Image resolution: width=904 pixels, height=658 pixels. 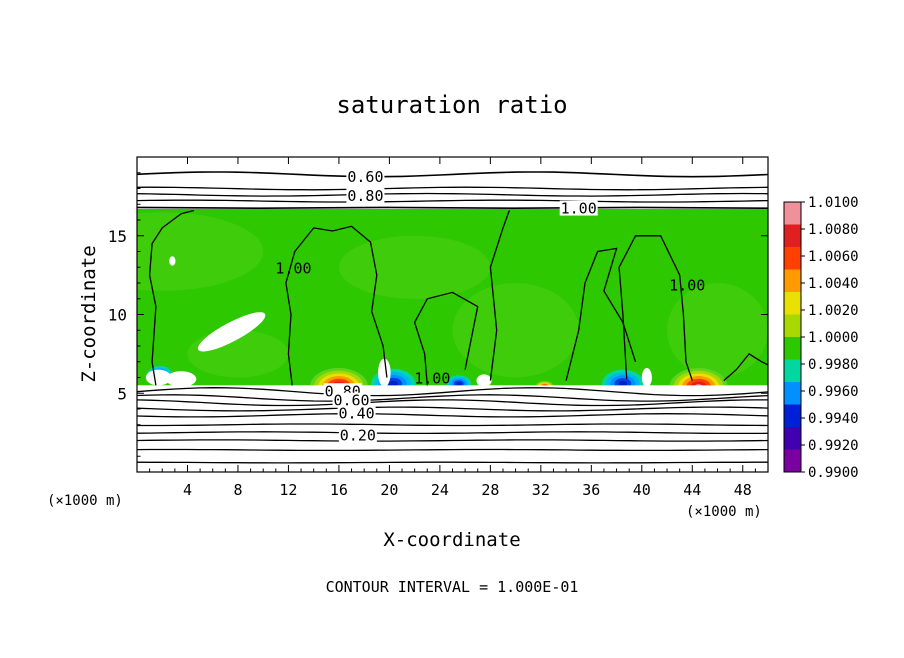 I want to click on x-tick-label-11: 48, so click(x=743, y=490).